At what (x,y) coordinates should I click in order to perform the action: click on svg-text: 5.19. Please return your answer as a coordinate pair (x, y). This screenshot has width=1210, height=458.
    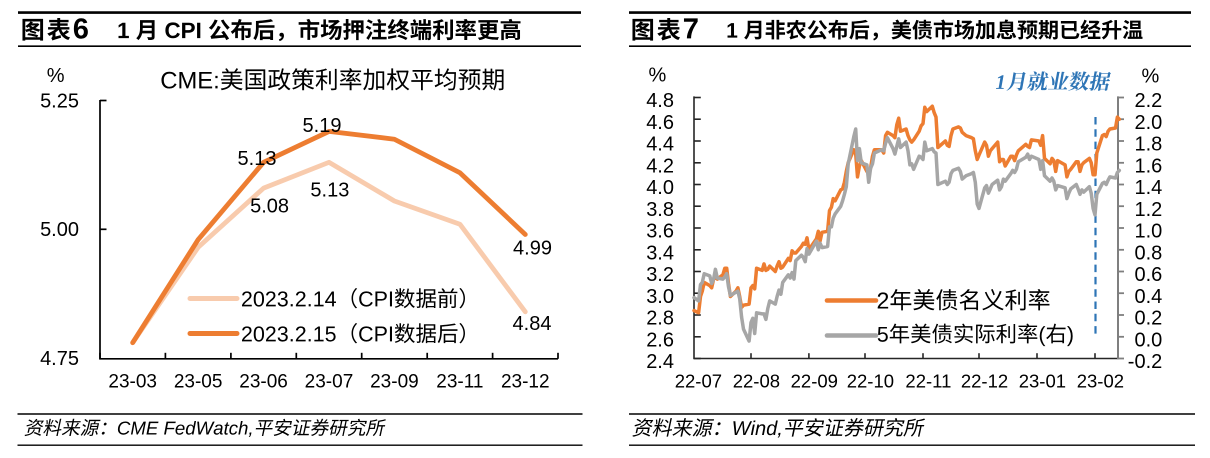
    Looking at the image, I should click on (322, 126).